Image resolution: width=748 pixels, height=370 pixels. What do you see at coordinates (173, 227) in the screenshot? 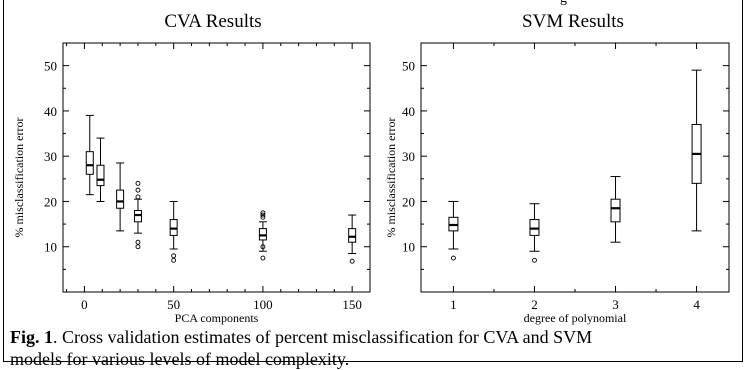
I see `p1-box-5-iqr-box` at bounding box center [173, 227].